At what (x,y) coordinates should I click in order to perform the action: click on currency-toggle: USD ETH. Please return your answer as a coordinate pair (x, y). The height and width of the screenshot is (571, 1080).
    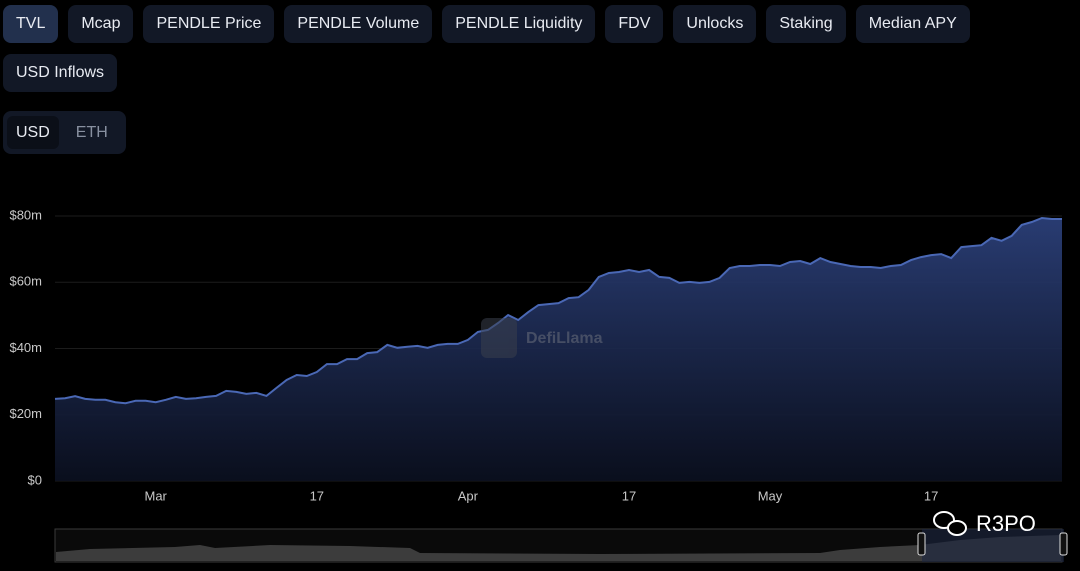
    Looking at the image, I should click on (64, 132).